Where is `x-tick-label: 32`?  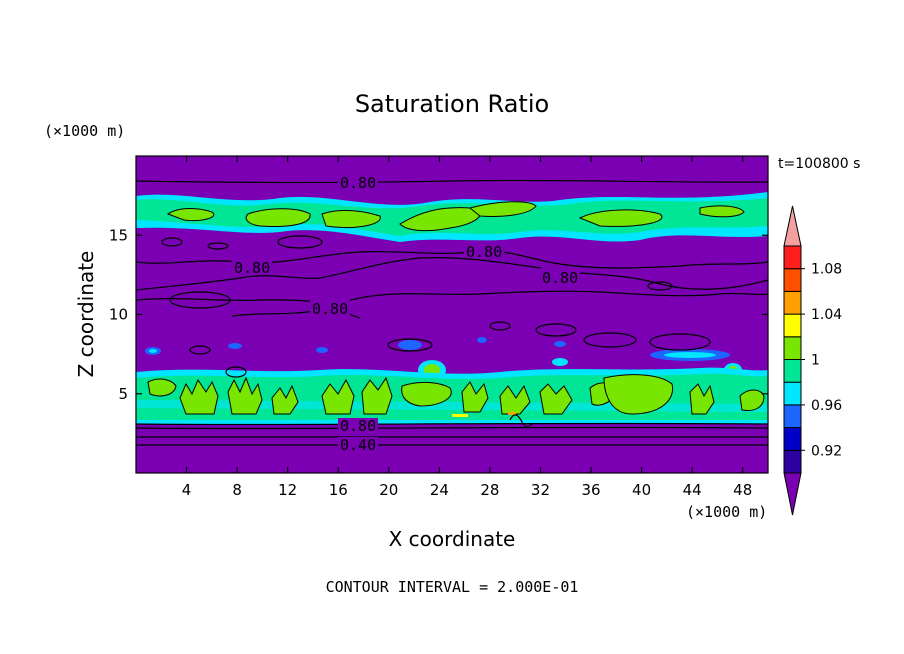 x-tick-label: 32 is located at coordinates (540, 490).